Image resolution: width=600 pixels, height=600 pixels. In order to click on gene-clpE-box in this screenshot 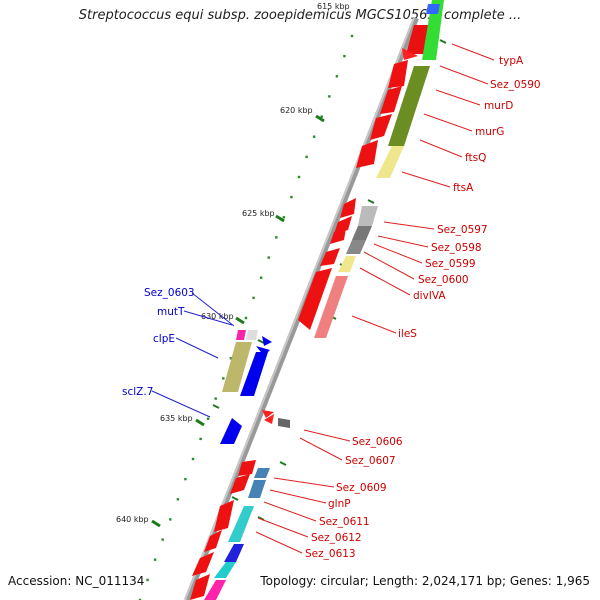, I will do `click(237, 367)`.